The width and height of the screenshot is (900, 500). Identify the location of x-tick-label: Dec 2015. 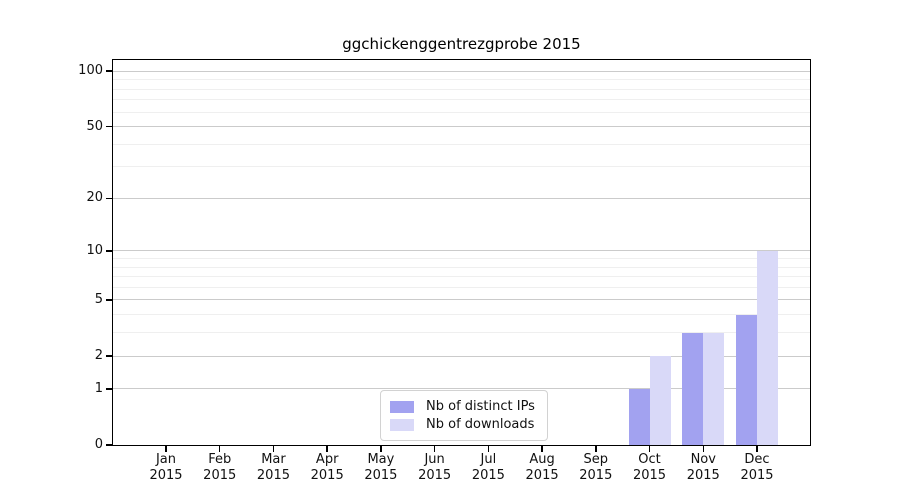
(757, 467).